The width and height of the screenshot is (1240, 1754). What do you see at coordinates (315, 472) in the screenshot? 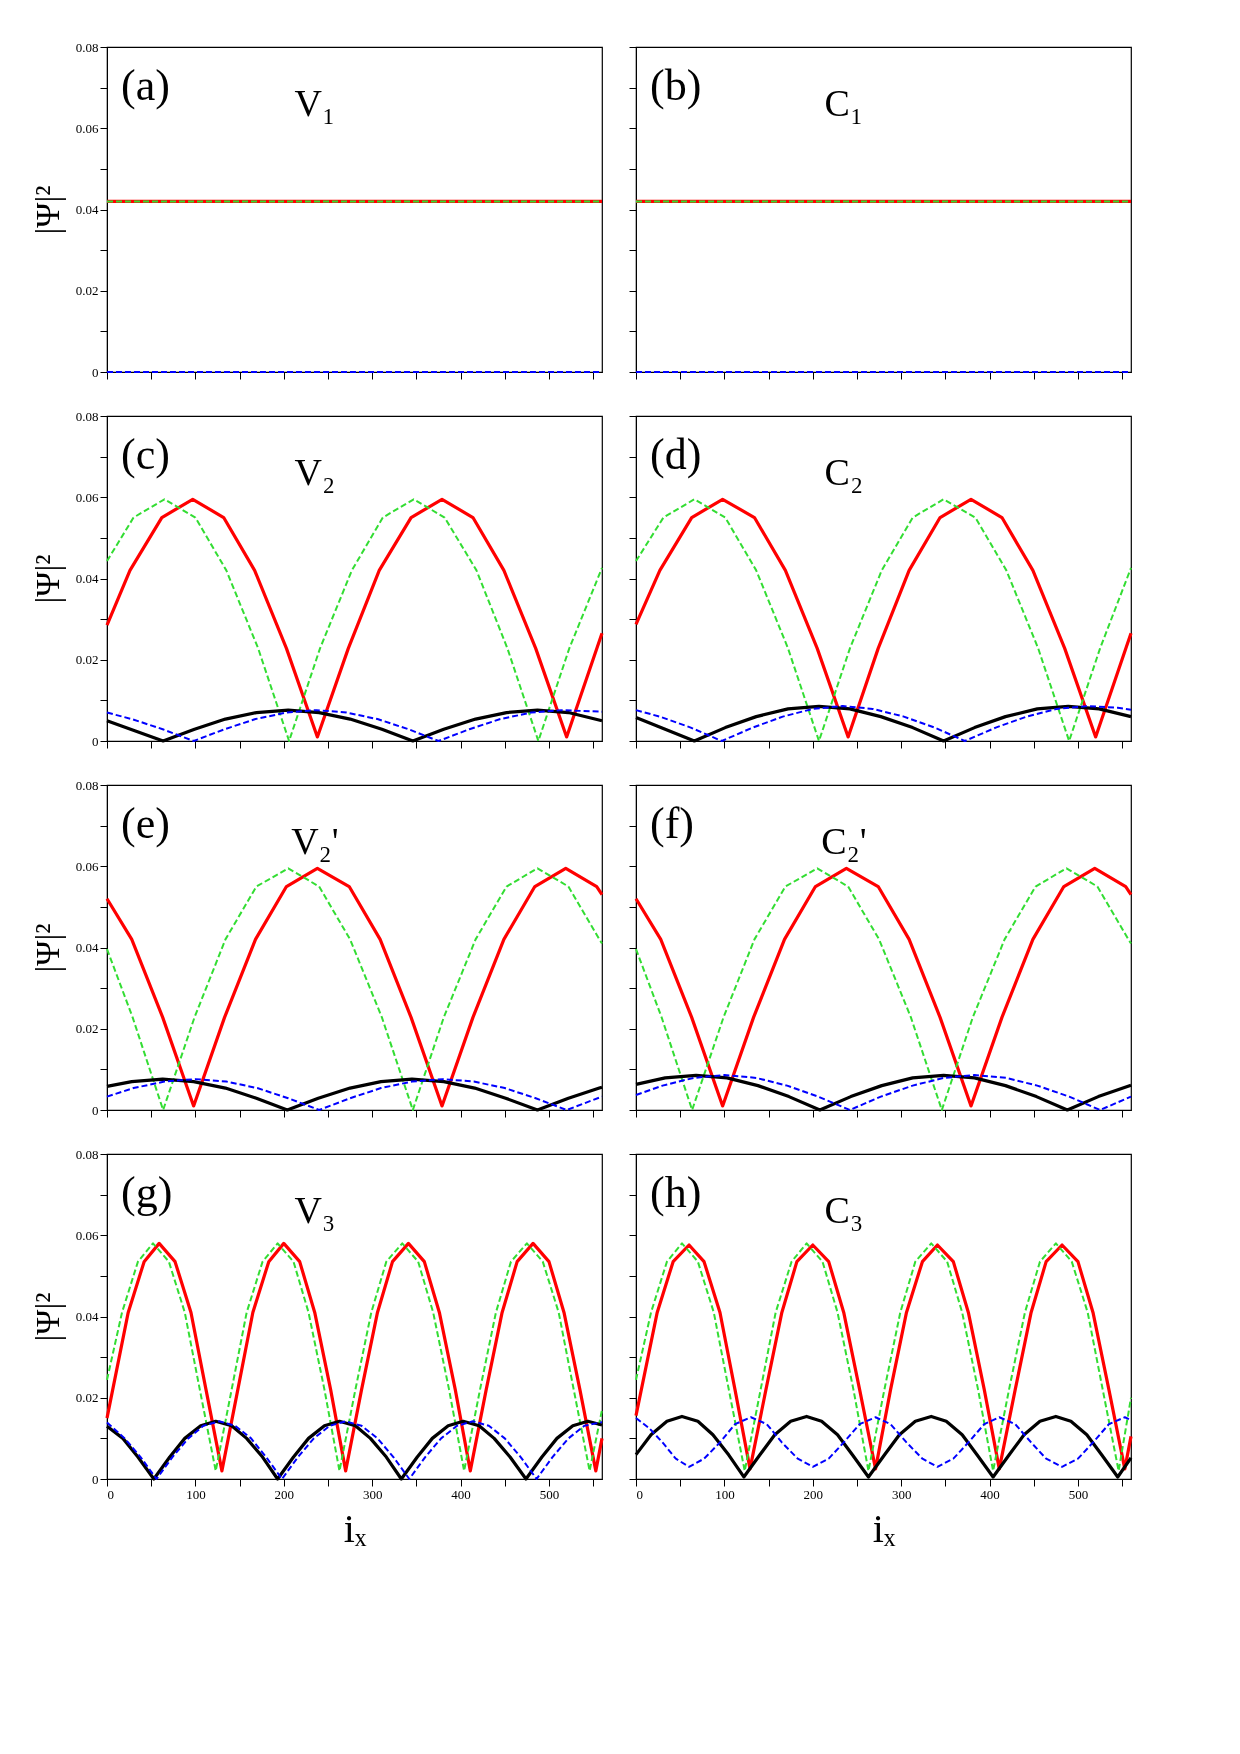
I see `annotation: V₂` at bounding box center [315, 472].